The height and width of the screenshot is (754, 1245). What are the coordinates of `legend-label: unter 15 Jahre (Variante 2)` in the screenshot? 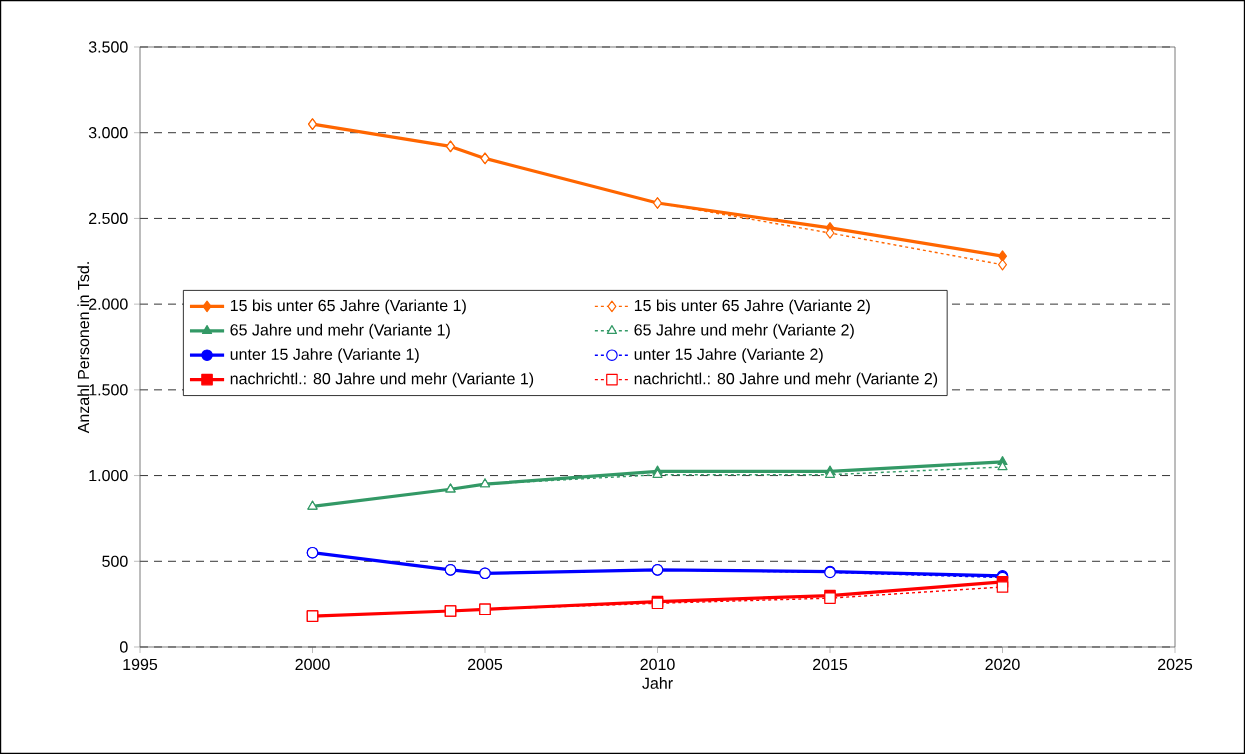 It's located at (728, 356).